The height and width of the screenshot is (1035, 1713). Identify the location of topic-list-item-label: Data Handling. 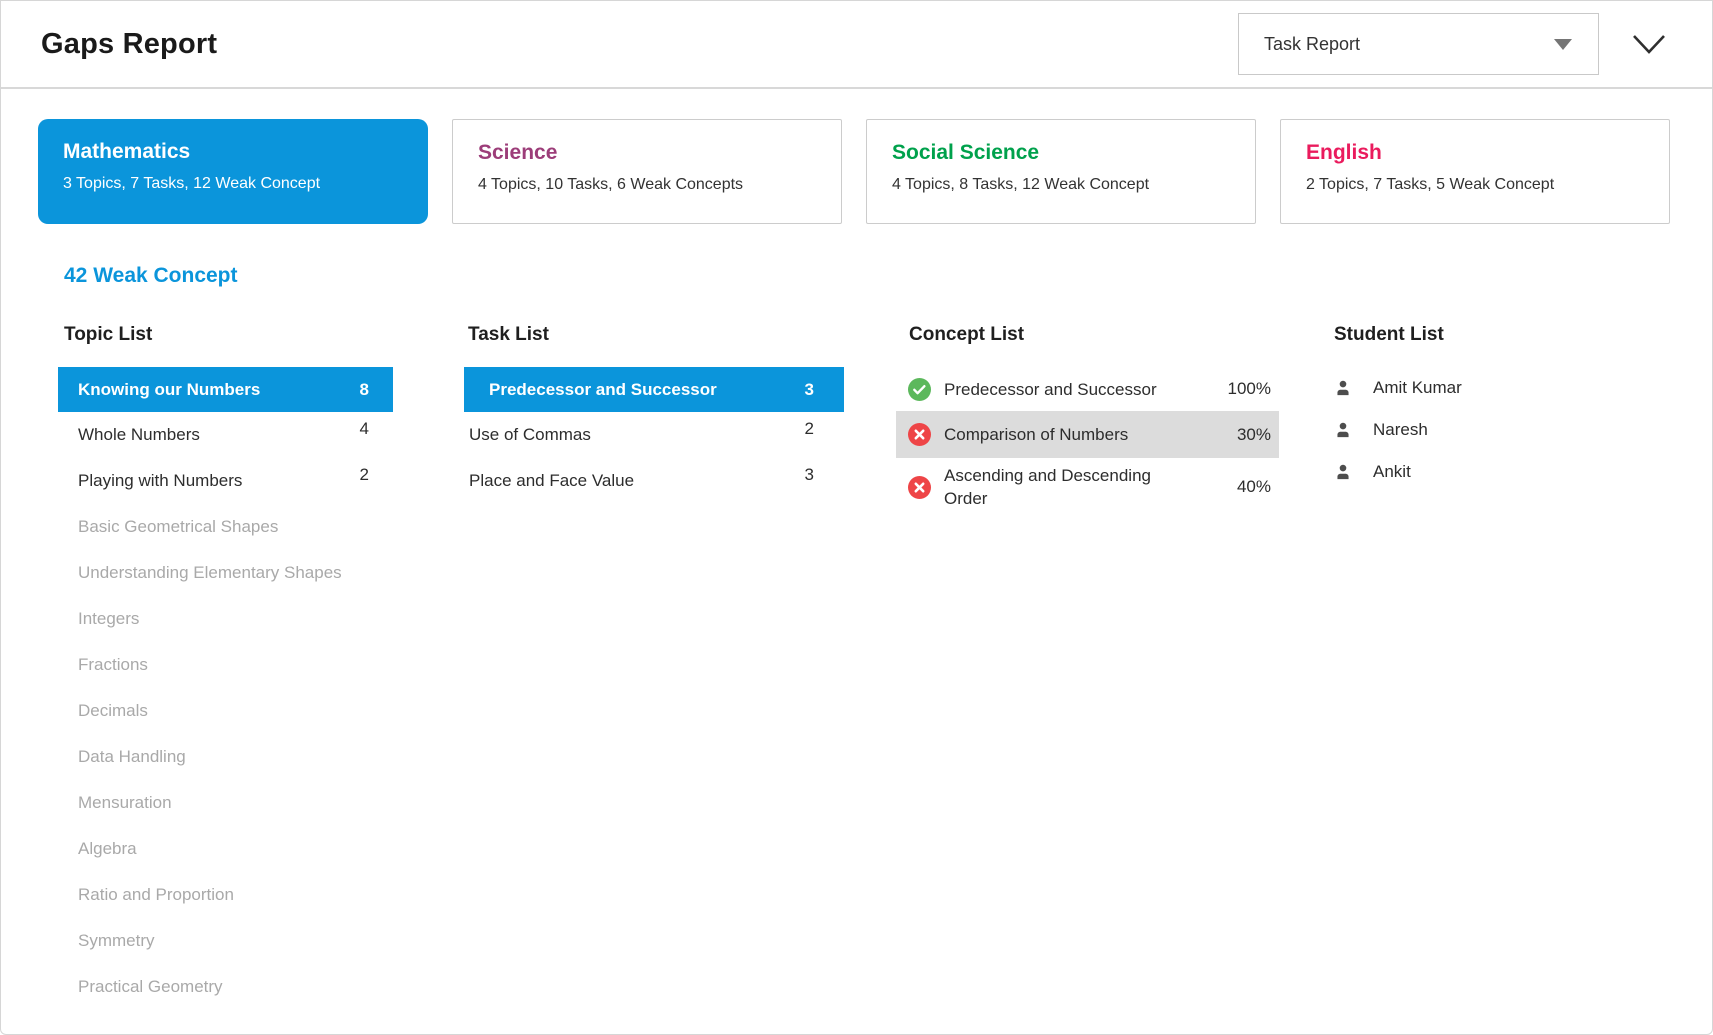
(132, 756).